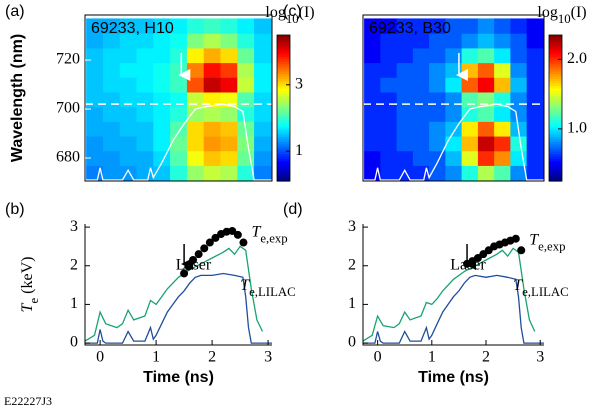  I want to click on y-tick-label: 3, so click(352, 226).